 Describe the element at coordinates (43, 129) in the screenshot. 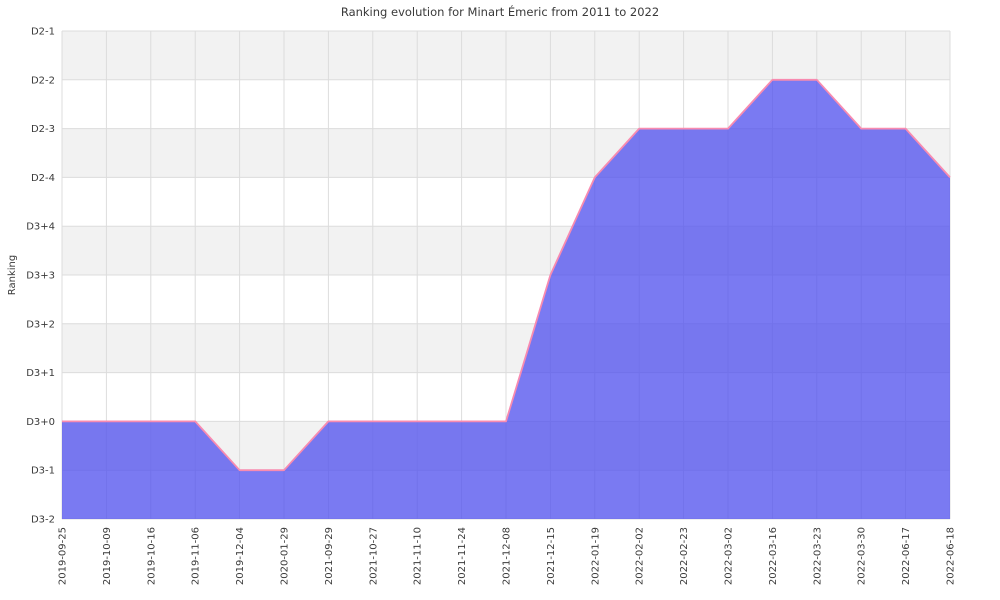

I see `y-tick-label: D2-3` at that location.